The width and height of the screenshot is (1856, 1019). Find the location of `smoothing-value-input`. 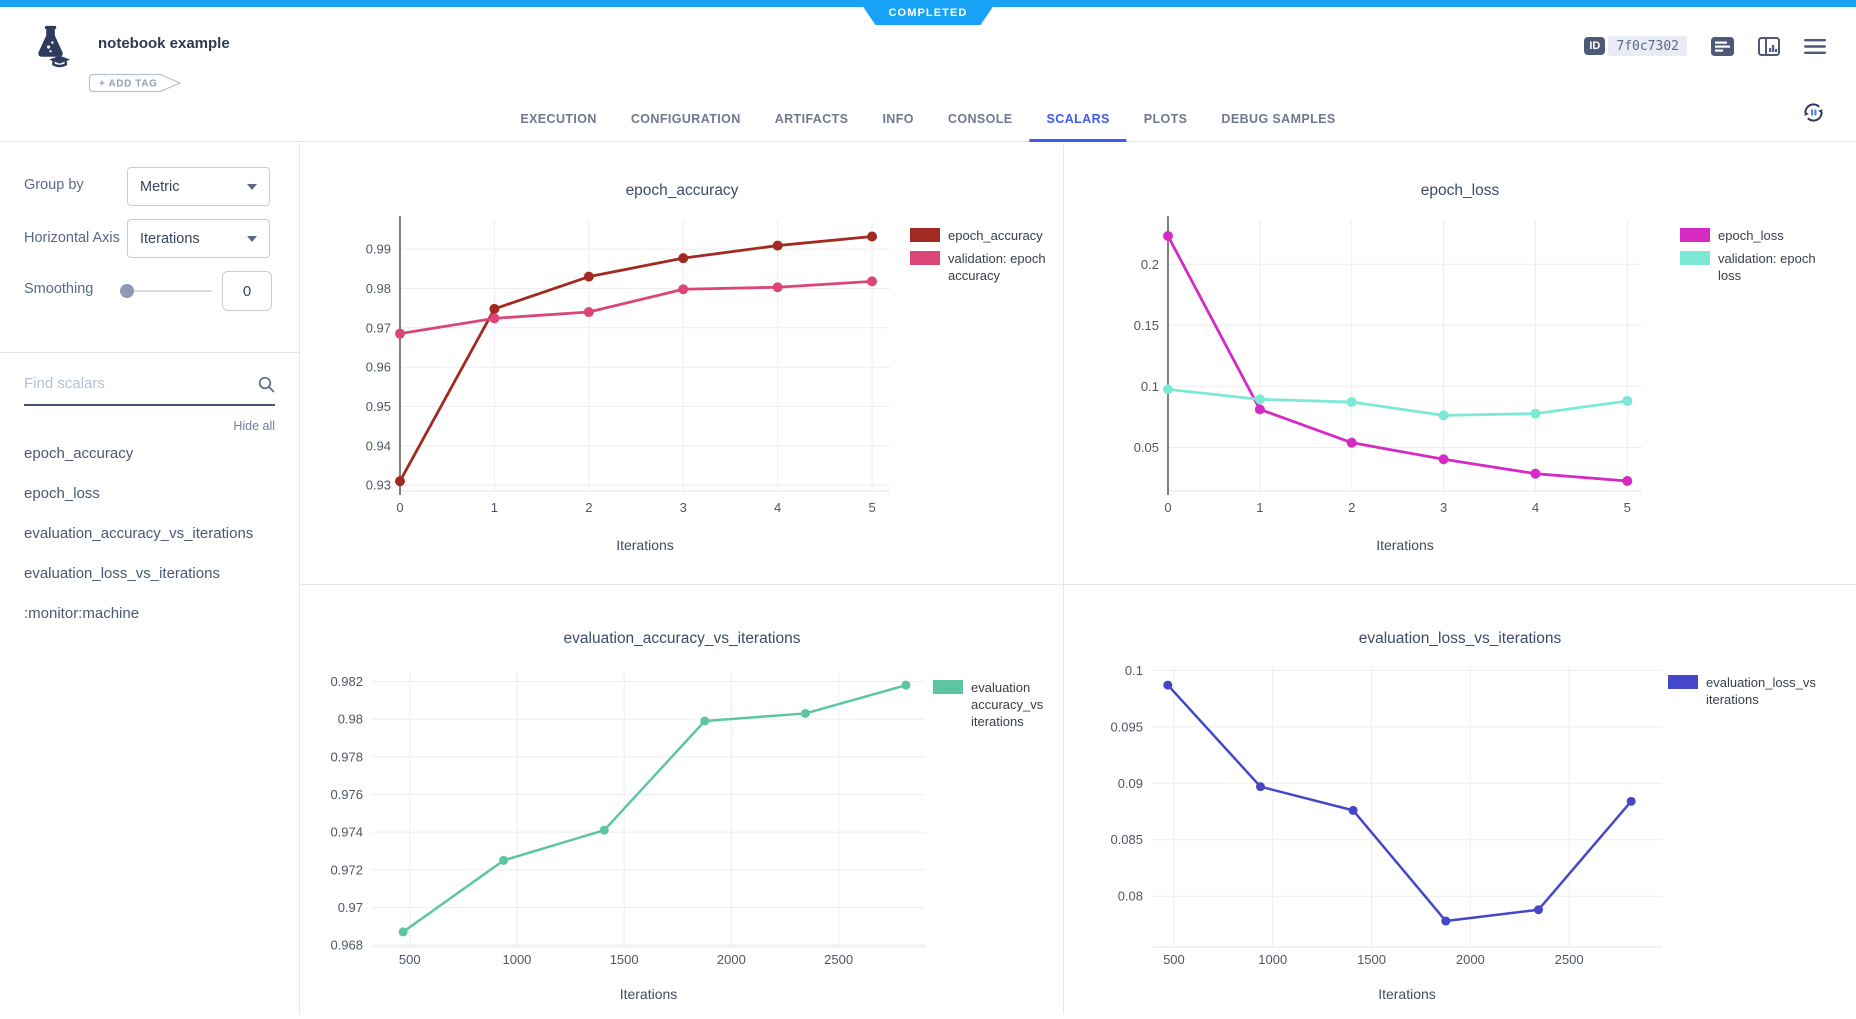

smoothing-value-input is located at coordinates (247, 291).